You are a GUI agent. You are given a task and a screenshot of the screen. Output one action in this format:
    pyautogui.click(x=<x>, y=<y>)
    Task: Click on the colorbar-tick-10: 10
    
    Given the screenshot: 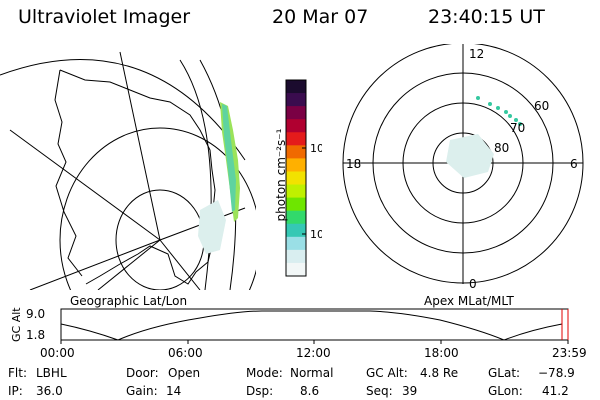 What is the action you would take?
    pyautogui.click(x=316, y=234)
    